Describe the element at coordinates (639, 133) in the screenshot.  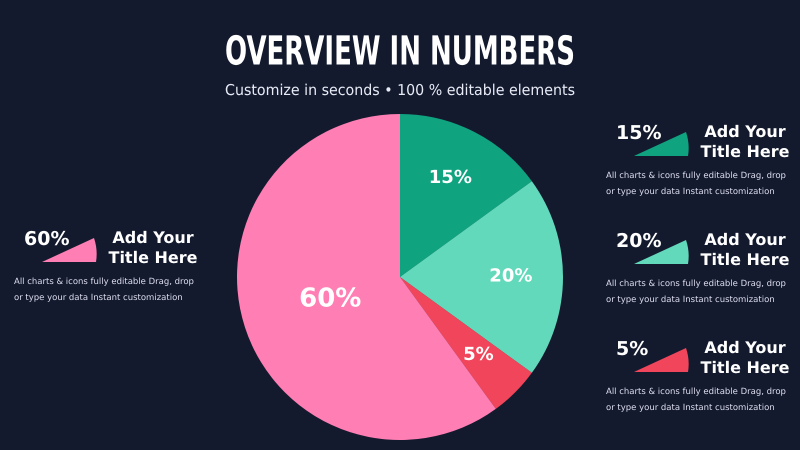
I see `text: 15%` at that location.